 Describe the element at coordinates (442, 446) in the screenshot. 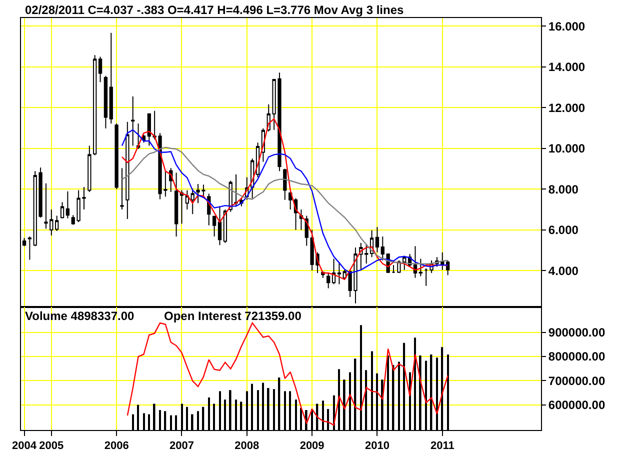

I see `x-tick-label: 2011` at that location.